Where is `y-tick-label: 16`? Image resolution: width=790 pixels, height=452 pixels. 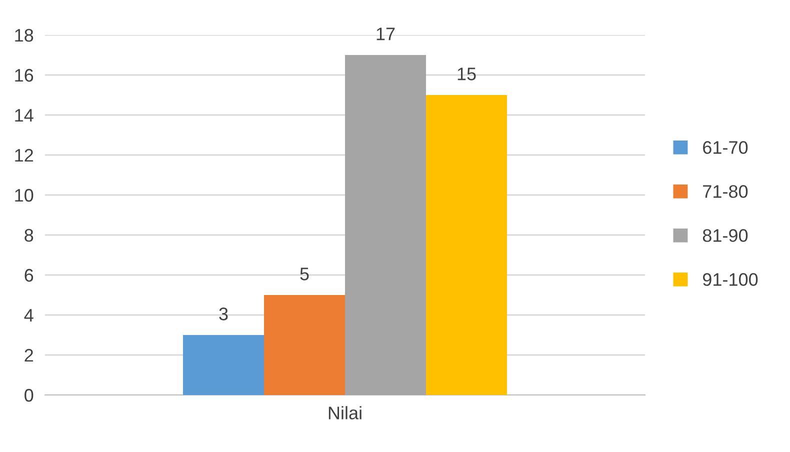
y-tick-label: 16 is located at coordinates (24, 75).